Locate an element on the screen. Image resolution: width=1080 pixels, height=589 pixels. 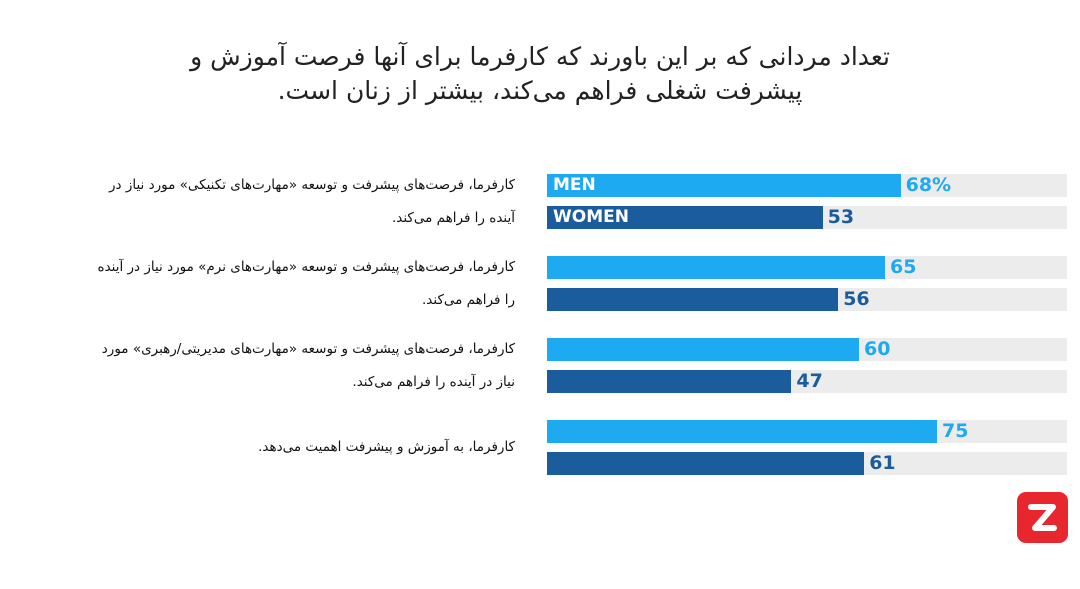
value-label: 60 is located at coordinates (877, 349).